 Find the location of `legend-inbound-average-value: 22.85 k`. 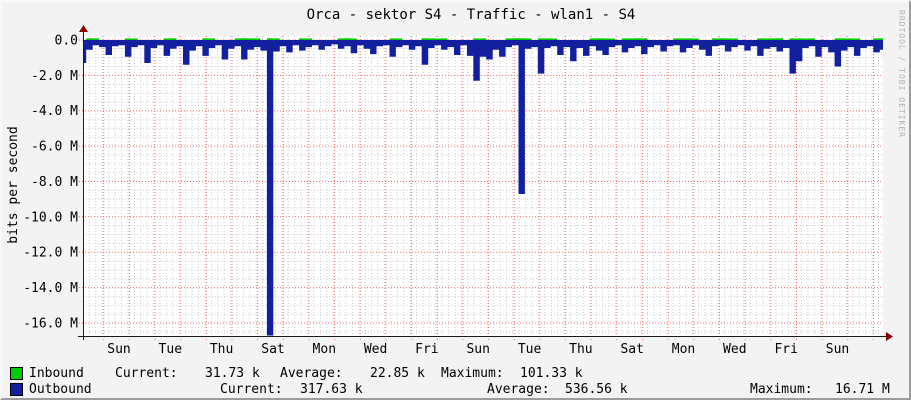

legend-inbound-average-value: 22.85 k is located at coordinates (397, 373).